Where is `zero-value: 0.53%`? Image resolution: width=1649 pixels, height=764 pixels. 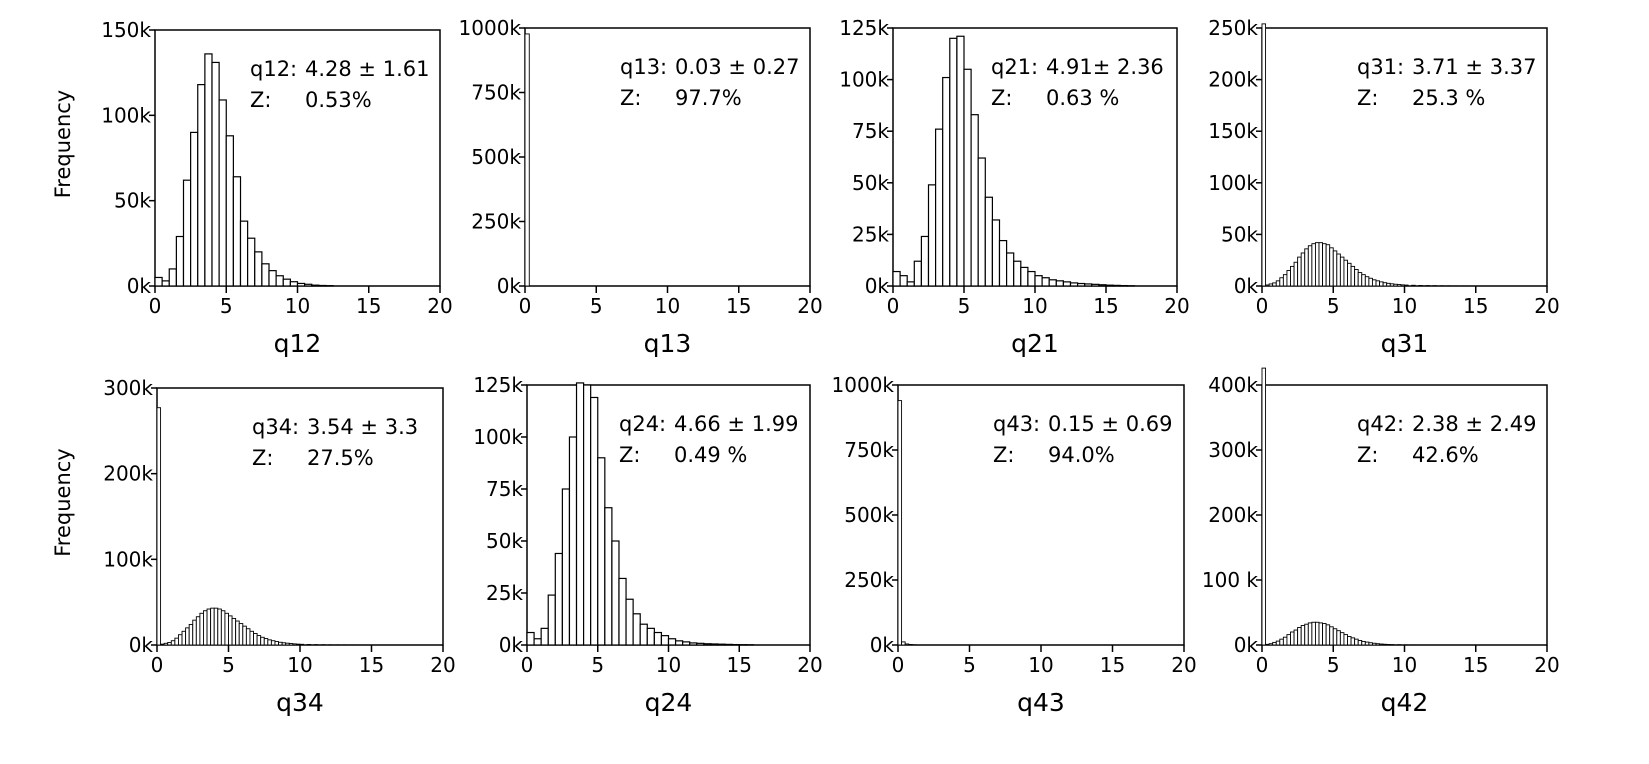
zero-value: 0.53% is located at coordinates (338, 100).